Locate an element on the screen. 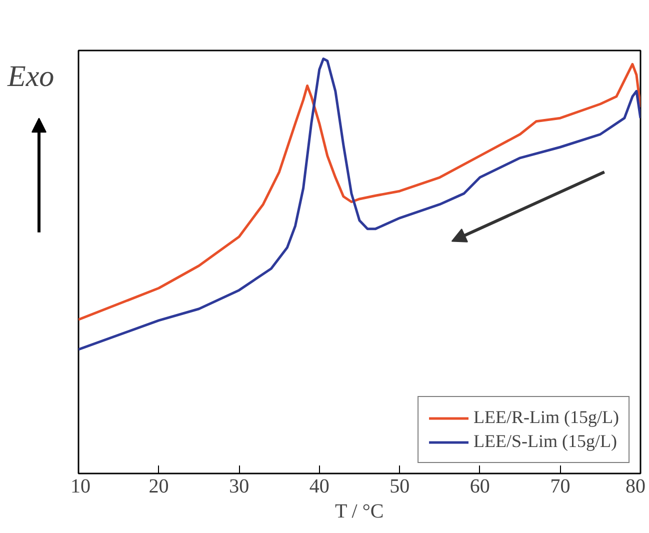 The width and height of the screenshot is (649, 533). x-tick-label: 70 is located at coordinates (560, 487).